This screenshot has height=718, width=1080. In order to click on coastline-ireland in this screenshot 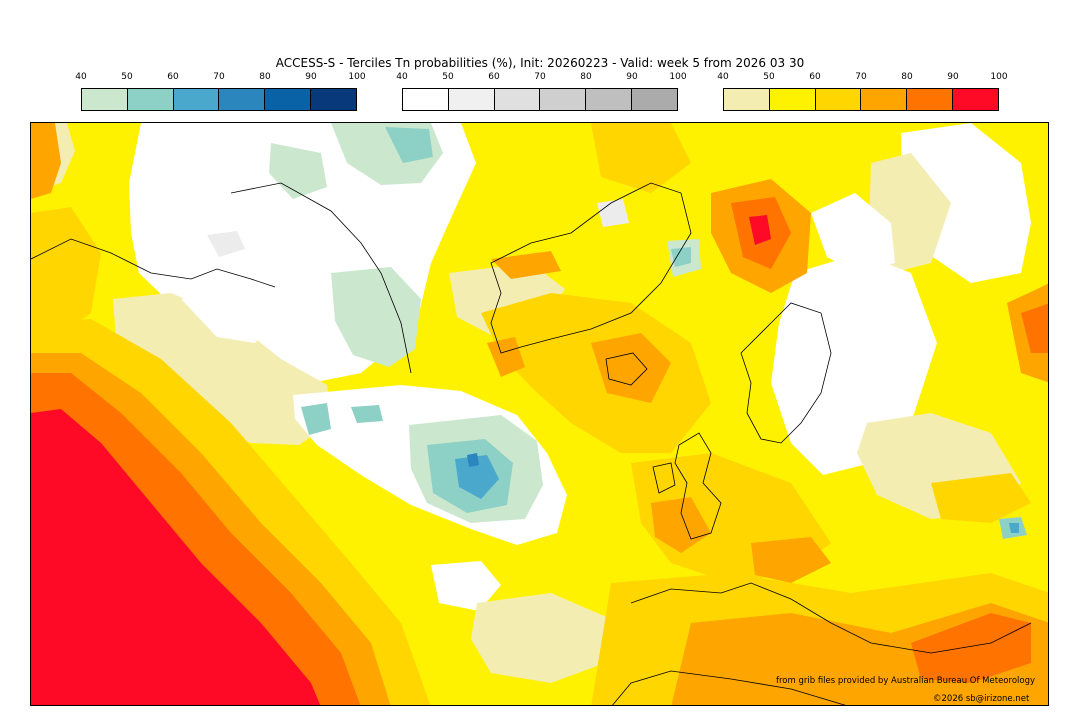, I will do `click(664, 478)`.